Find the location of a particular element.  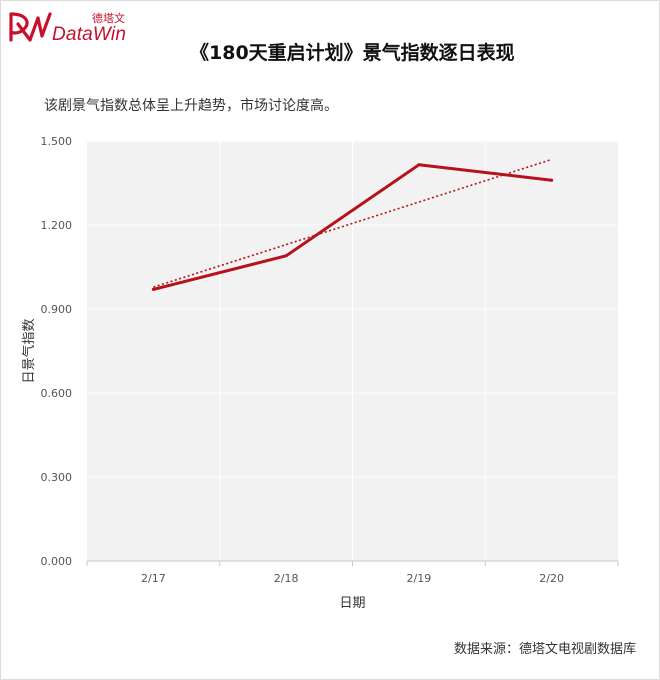

data-source: 数据来源：德塔文电视剧数据库 is located at coordinates (544, 649).